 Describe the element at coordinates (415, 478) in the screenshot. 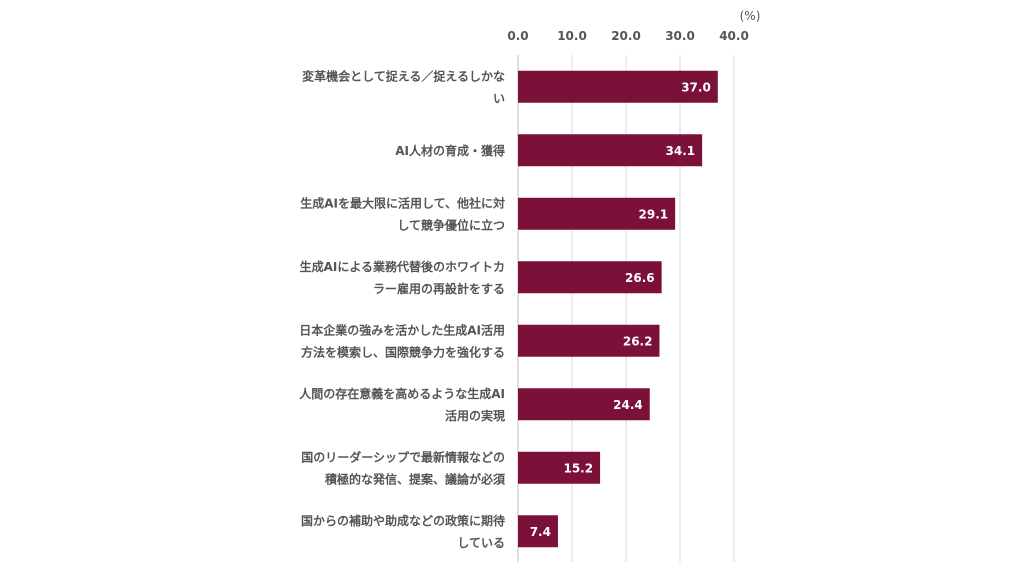

I see `category-label: 積極的な発信、提案、議論が必須` at that location.